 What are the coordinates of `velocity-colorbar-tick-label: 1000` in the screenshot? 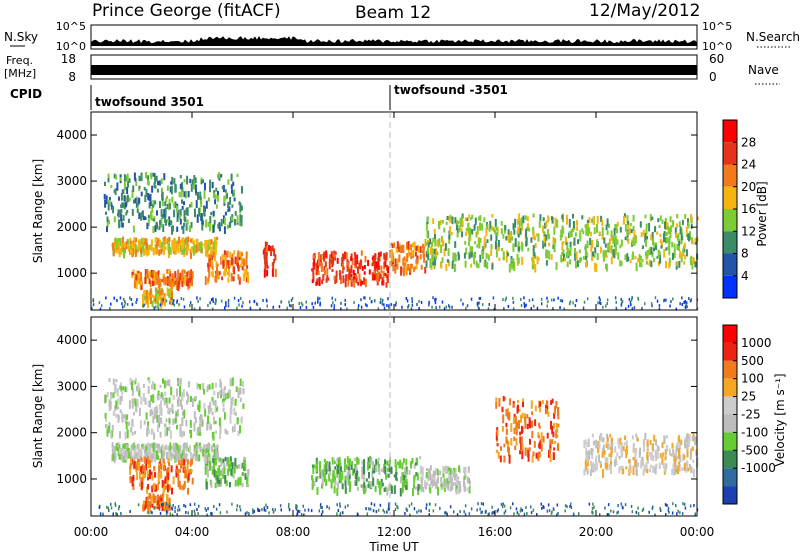 It's located at (756, 343).